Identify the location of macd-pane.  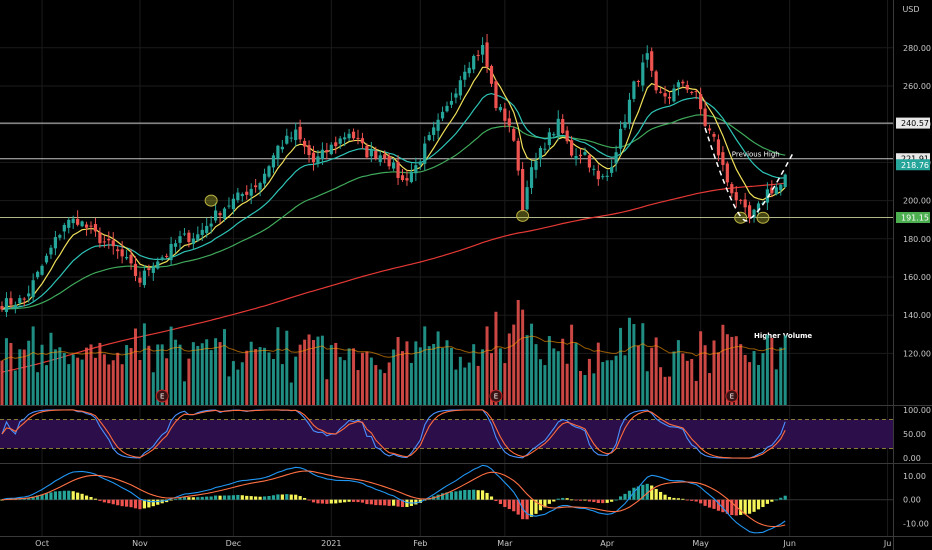
(446, 499).